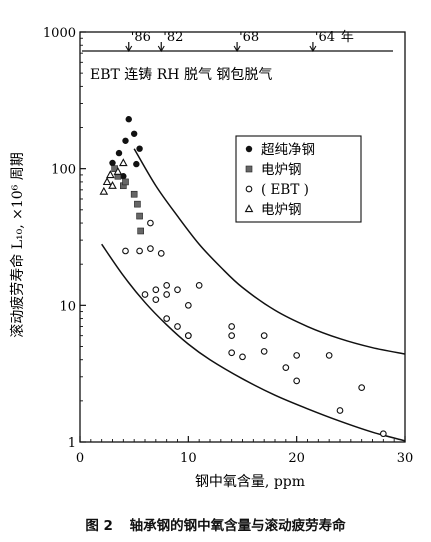 The image size is (431, 542). I want to click on legend-gray-square-icon, so click(249, 169).